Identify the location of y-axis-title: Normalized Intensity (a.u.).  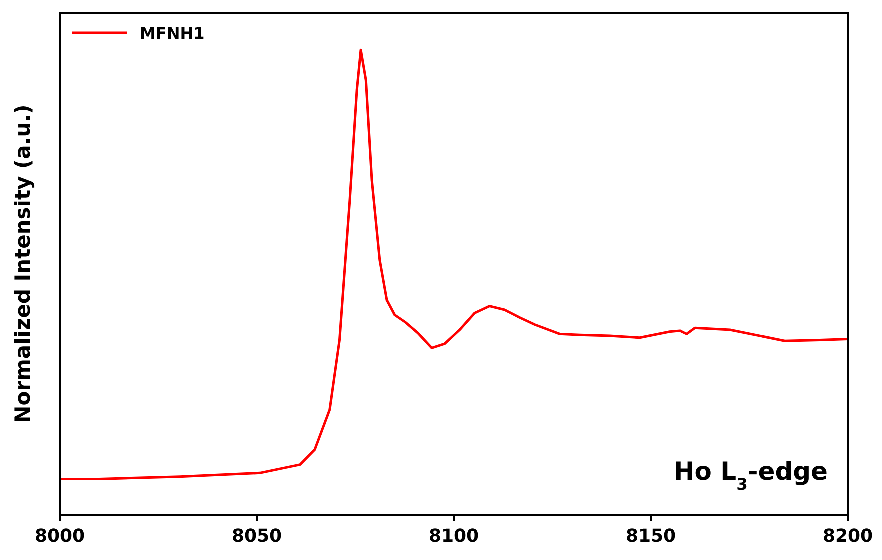
(23, 264).